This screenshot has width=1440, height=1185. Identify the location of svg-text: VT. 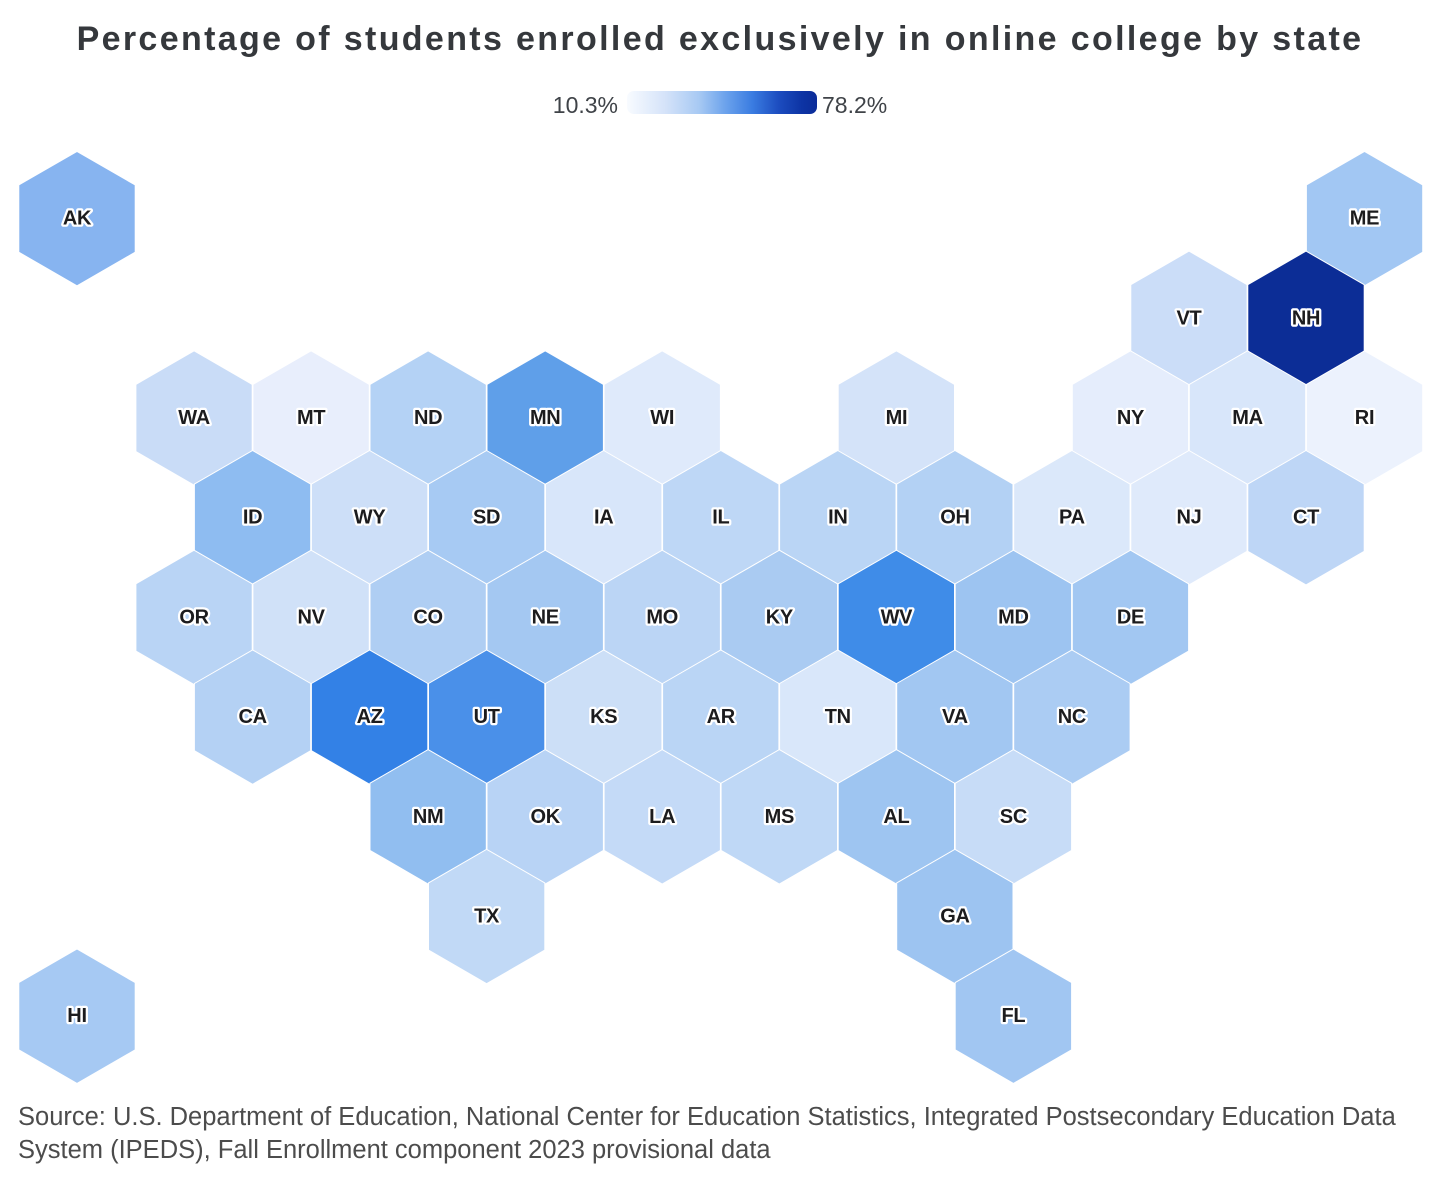
(1189, 318).